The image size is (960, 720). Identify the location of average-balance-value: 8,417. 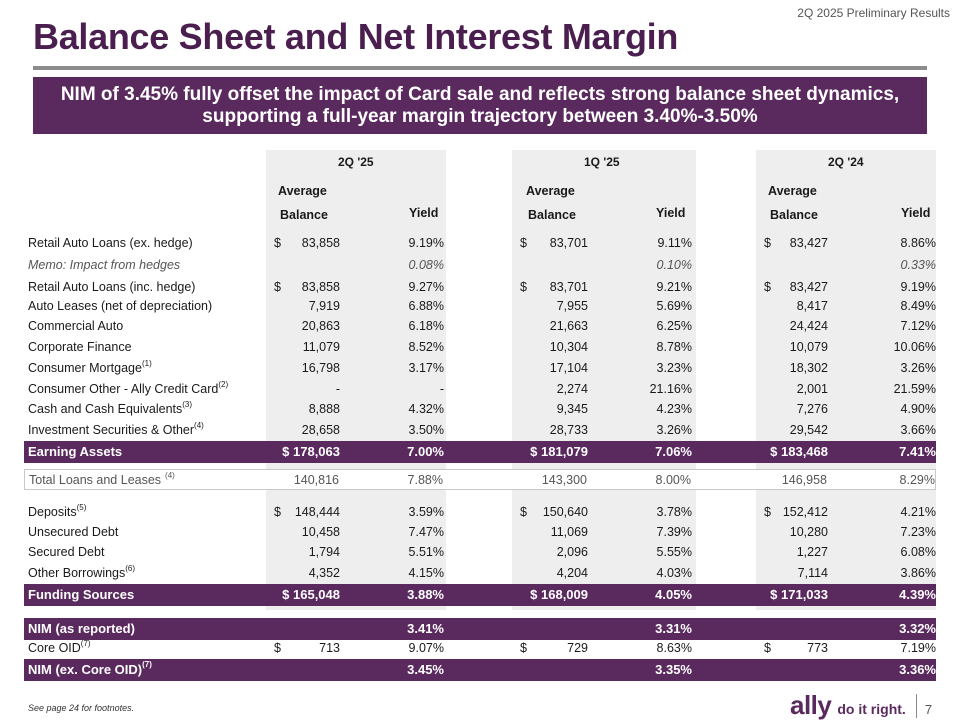
(812, 306).